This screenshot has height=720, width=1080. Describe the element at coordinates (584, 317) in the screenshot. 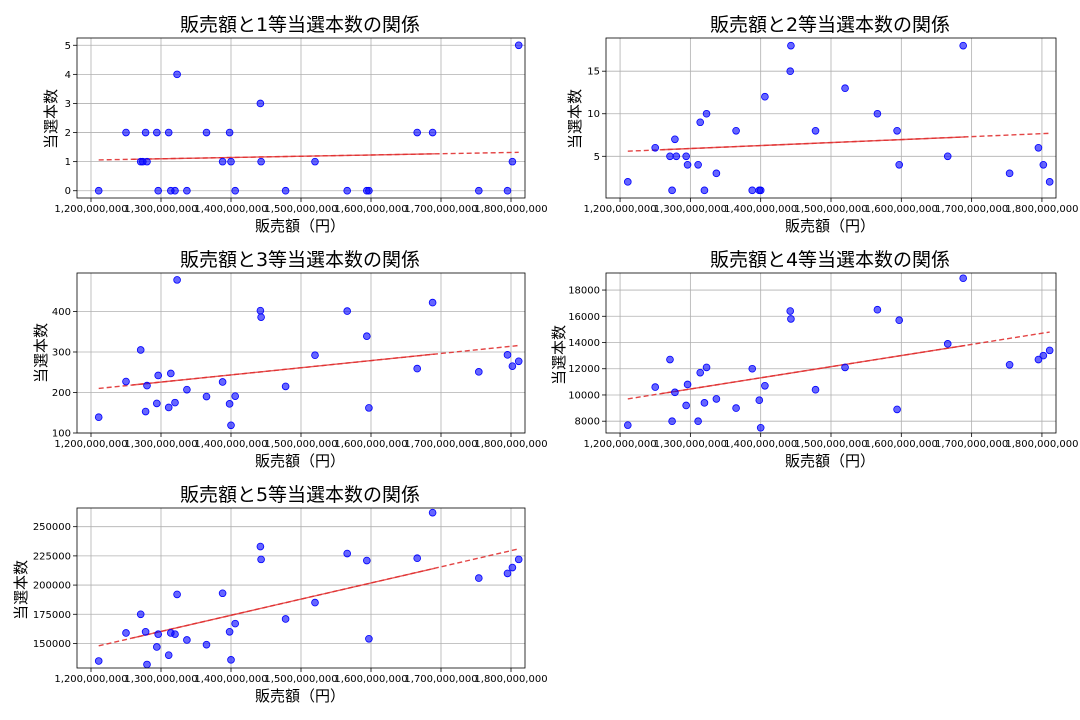

I see `y-tick-label: 16000` at that location.